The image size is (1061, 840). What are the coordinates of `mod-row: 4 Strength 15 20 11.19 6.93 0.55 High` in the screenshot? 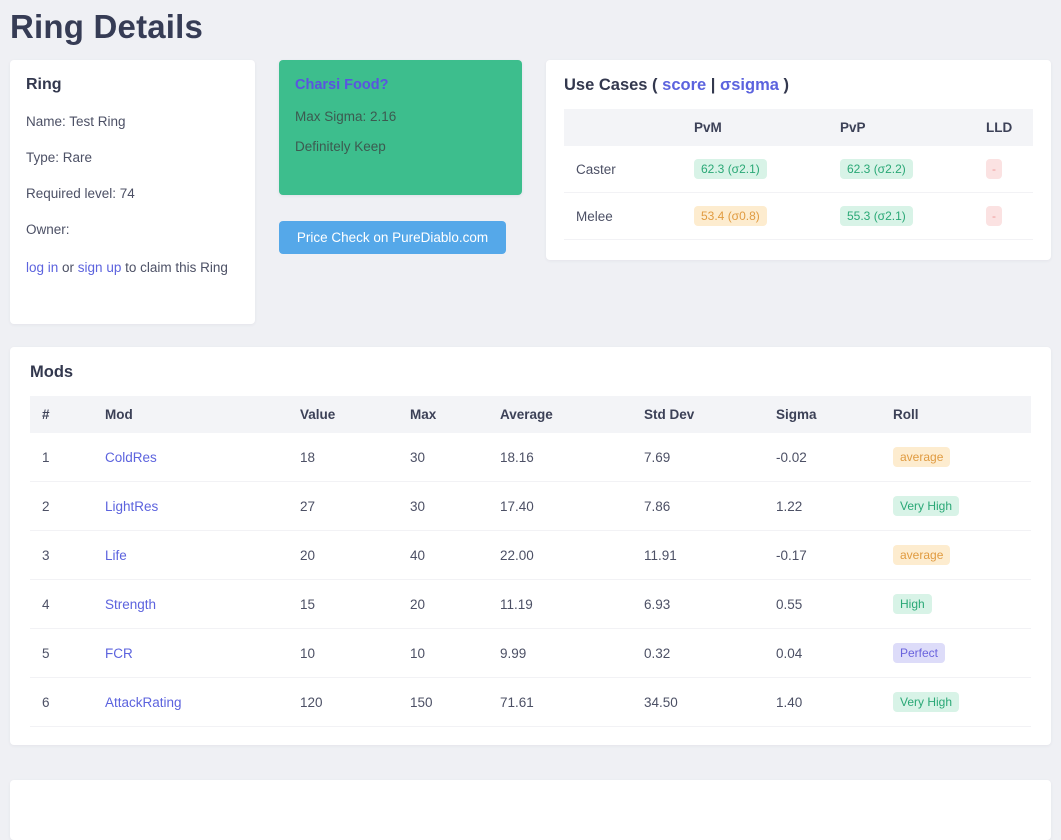 It's located at (530, 604).